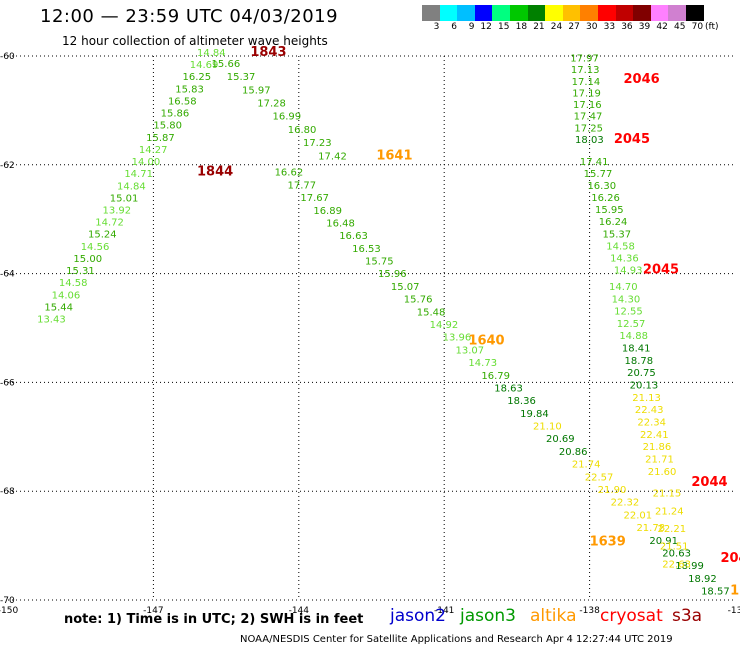 The image size is (740, 650). What do you see at coordinates (418, 300) in the screenshot?
I see `wave-height-value: 15.76` at bounding box center [418, 300].